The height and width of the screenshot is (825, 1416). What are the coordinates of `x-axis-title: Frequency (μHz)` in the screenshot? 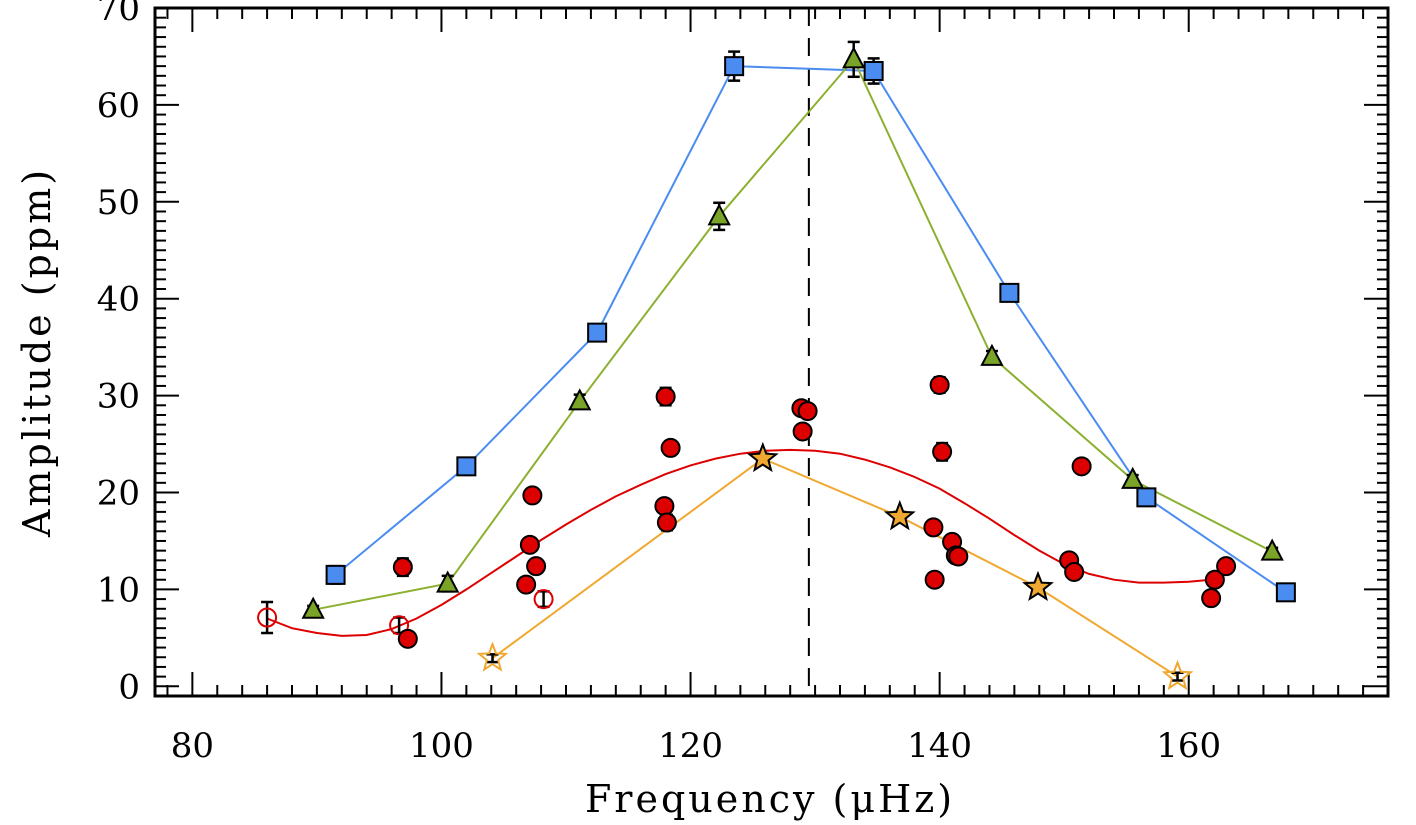 It's located at (770, 799).